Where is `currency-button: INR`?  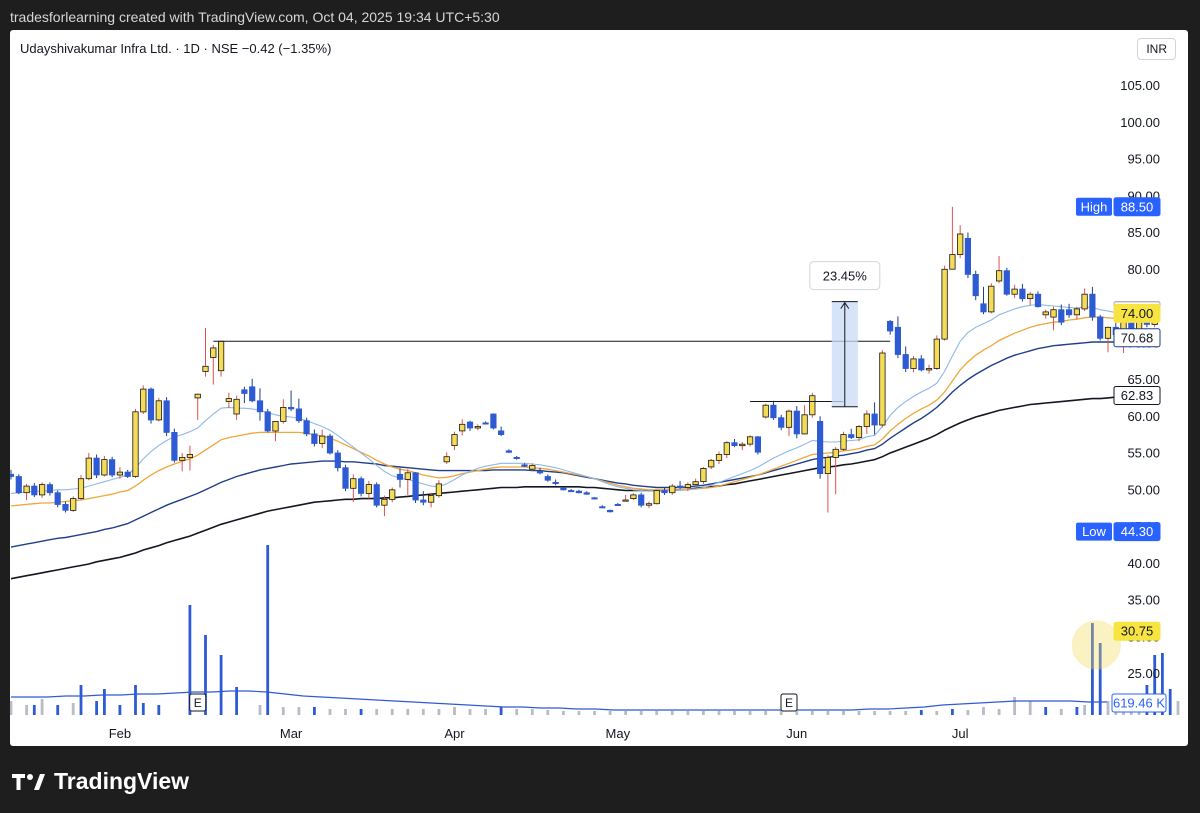
currency-button: INR is located at coordinates (1156, 49).